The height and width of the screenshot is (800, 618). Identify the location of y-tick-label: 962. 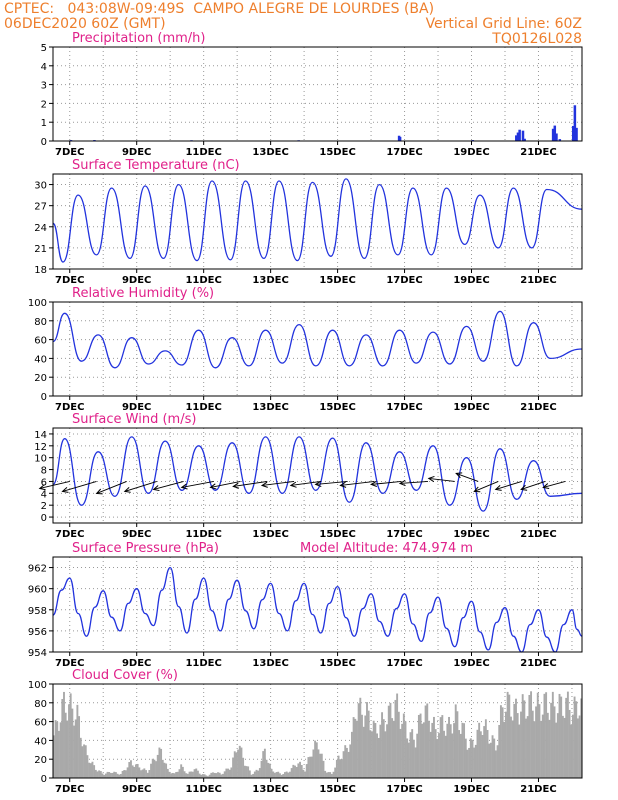
(37, 569).